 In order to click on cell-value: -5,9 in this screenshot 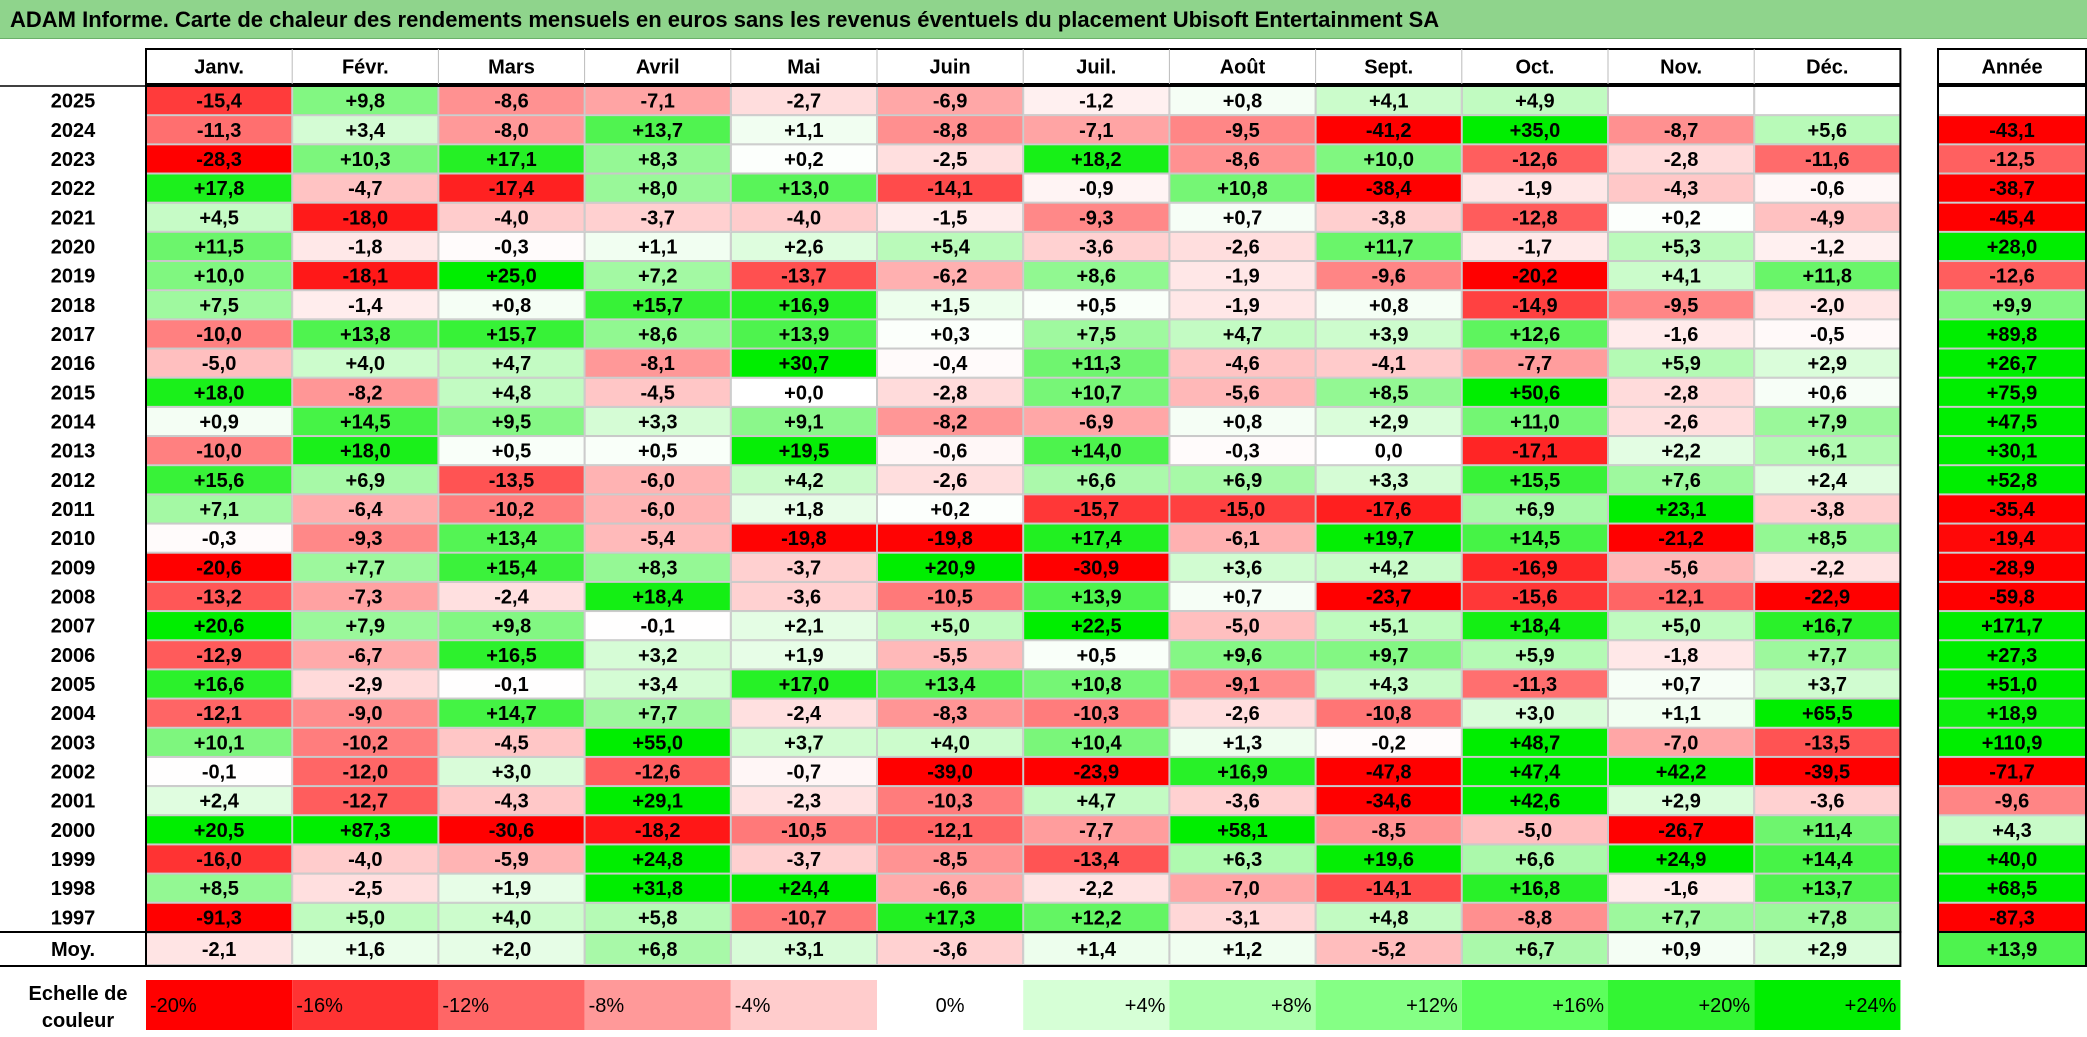, I will do `click(511, 860)`.